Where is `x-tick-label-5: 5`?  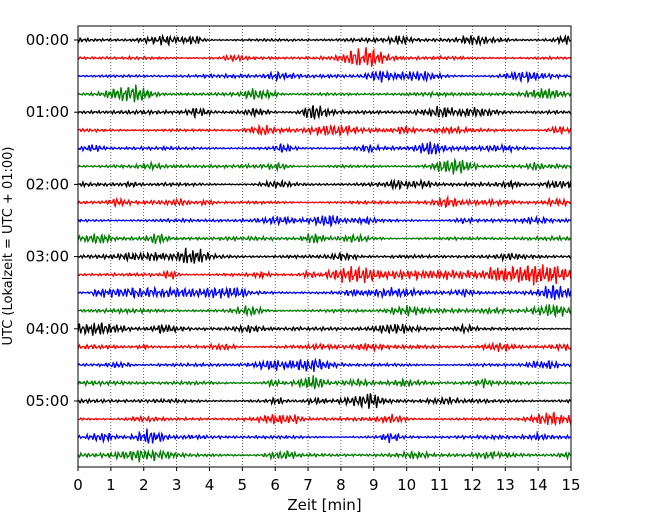 x-tick-label-5: 5 is located at coordinates (243, 485).